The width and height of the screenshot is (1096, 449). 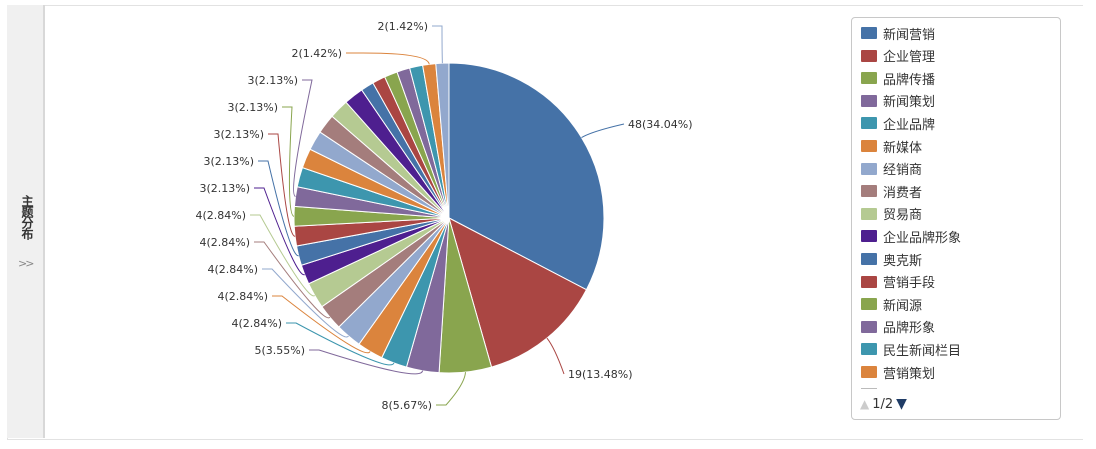 I want to click on legend-item: 经销商, so click(x=892, y=170).